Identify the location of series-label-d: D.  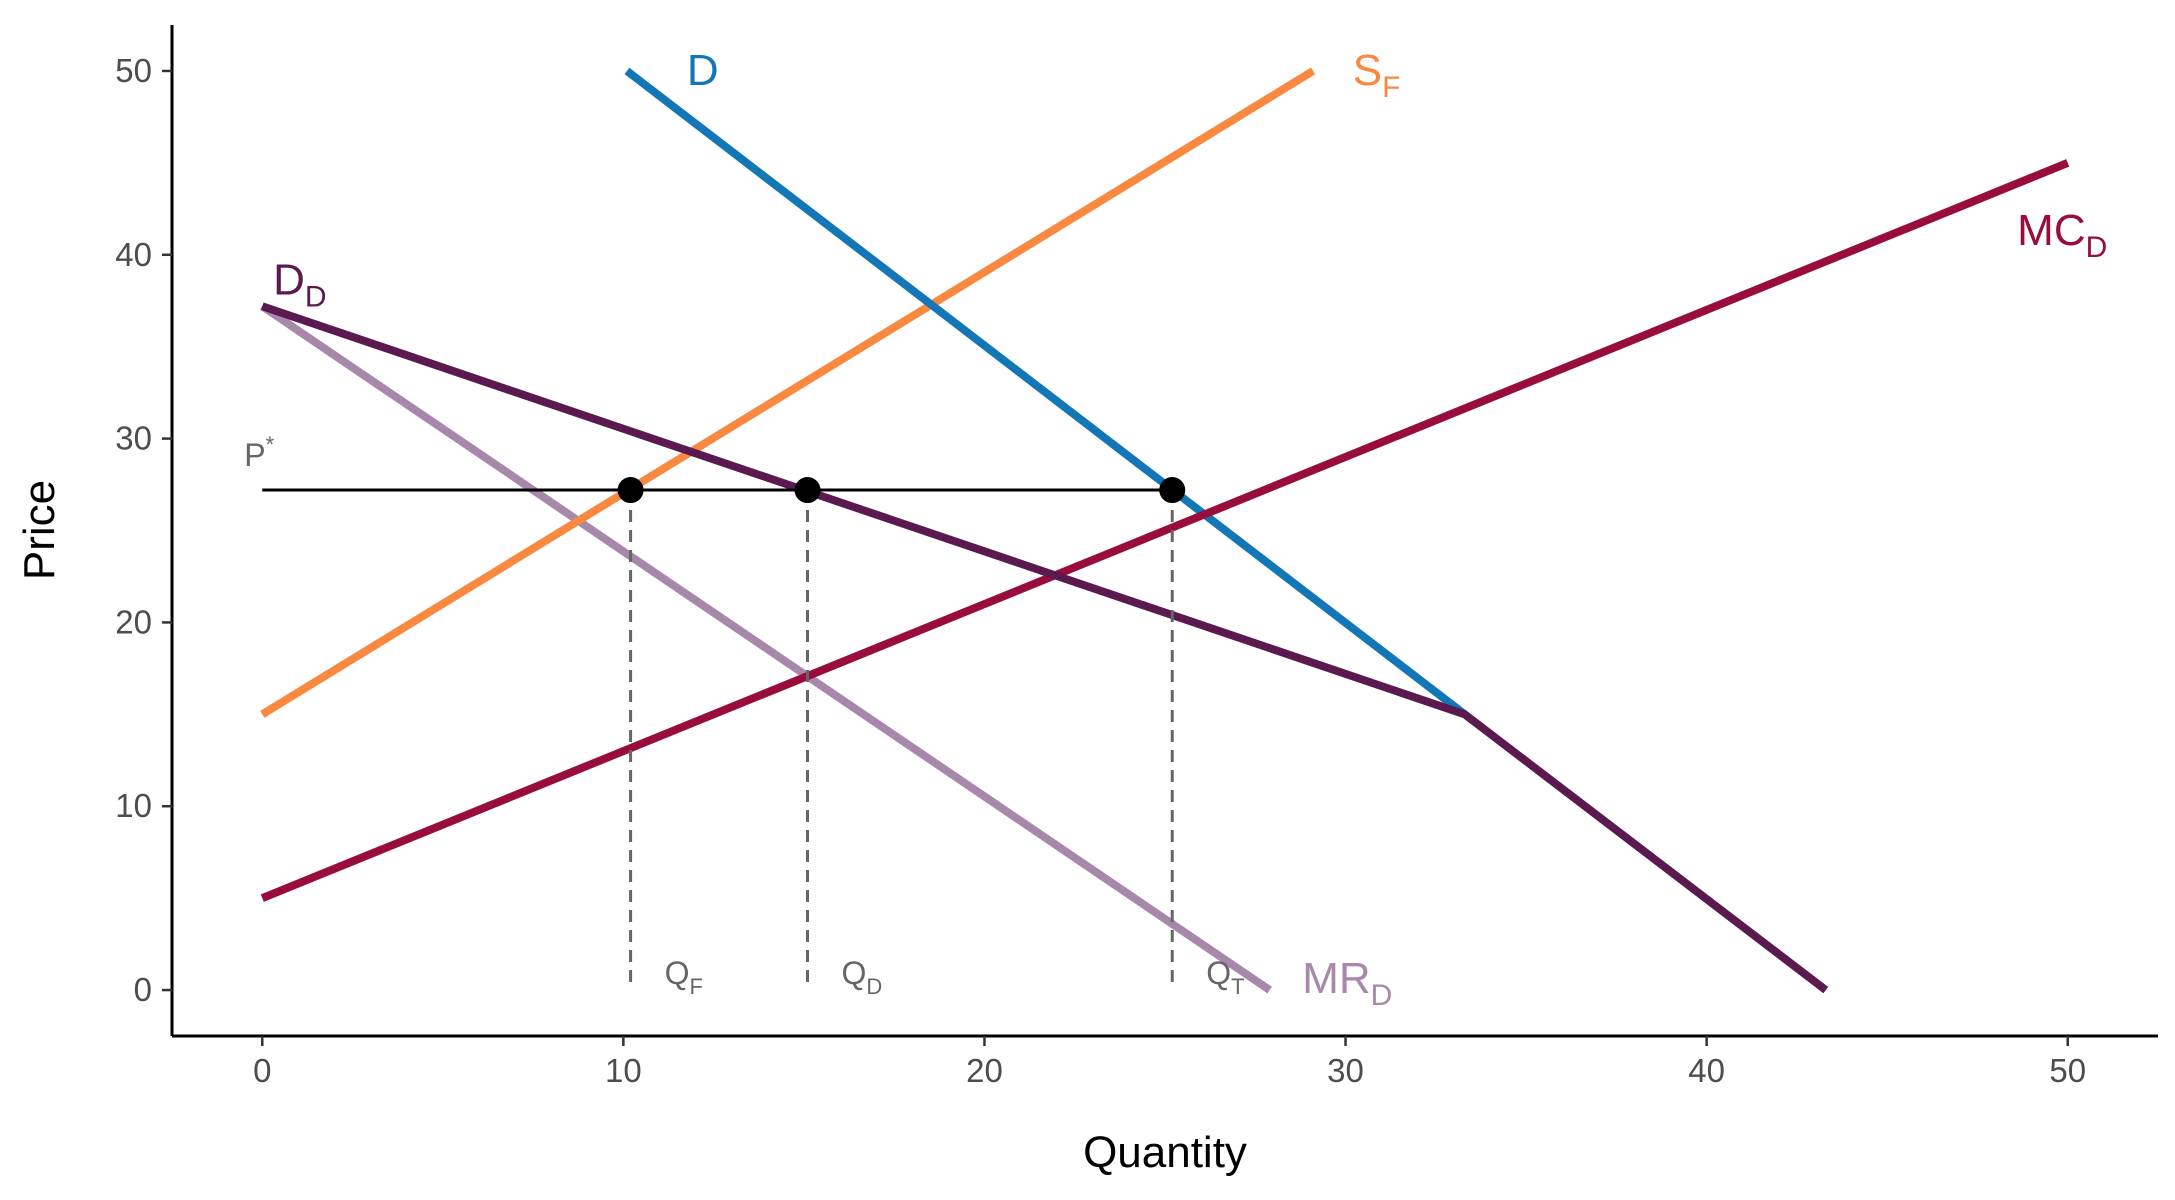
(703, 70).